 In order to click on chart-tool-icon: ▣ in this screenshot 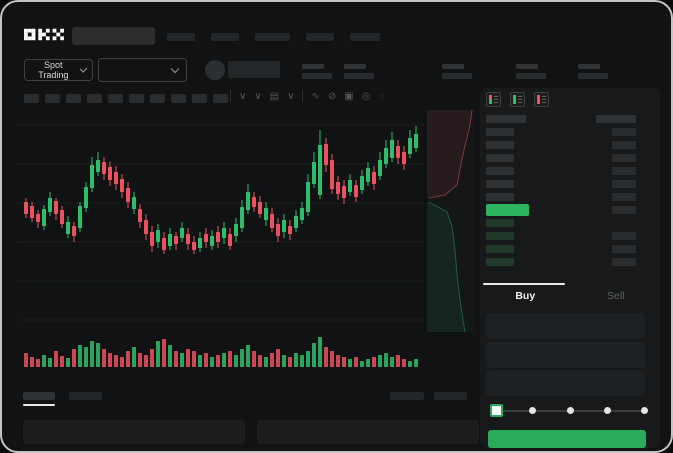, I will do `click(349, 96)`.